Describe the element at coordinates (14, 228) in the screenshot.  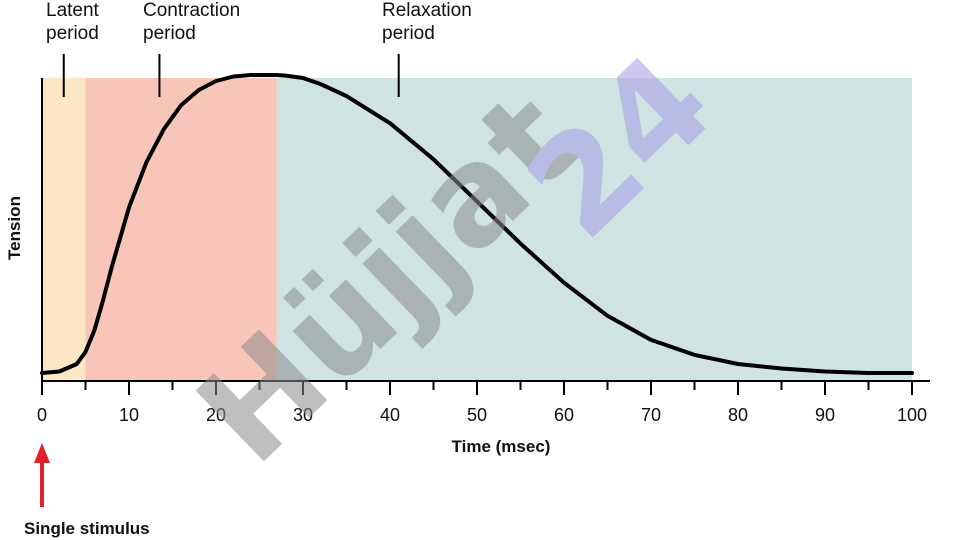
I see `y-axis-title: Tension` at that location.